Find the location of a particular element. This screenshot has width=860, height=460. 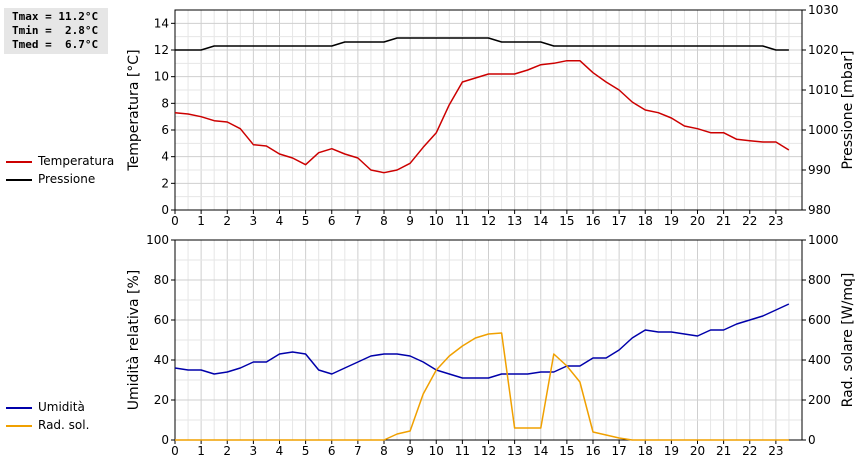

bottom-chart-x-tick-label: 5 is located at coordinates (306, 451).